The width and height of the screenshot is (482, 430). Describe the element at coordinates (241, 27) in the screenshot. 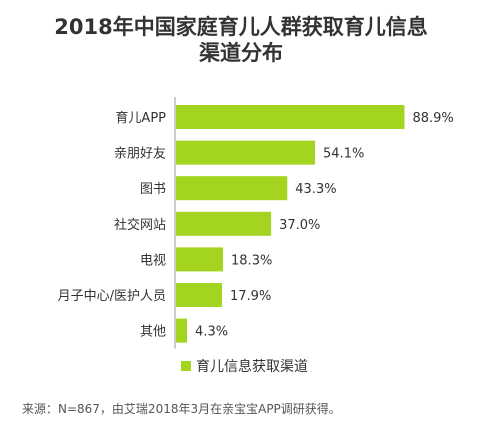

I see `chart-title-line1: 2018年中国家庭育儿人群获取育儿信息` at that location.